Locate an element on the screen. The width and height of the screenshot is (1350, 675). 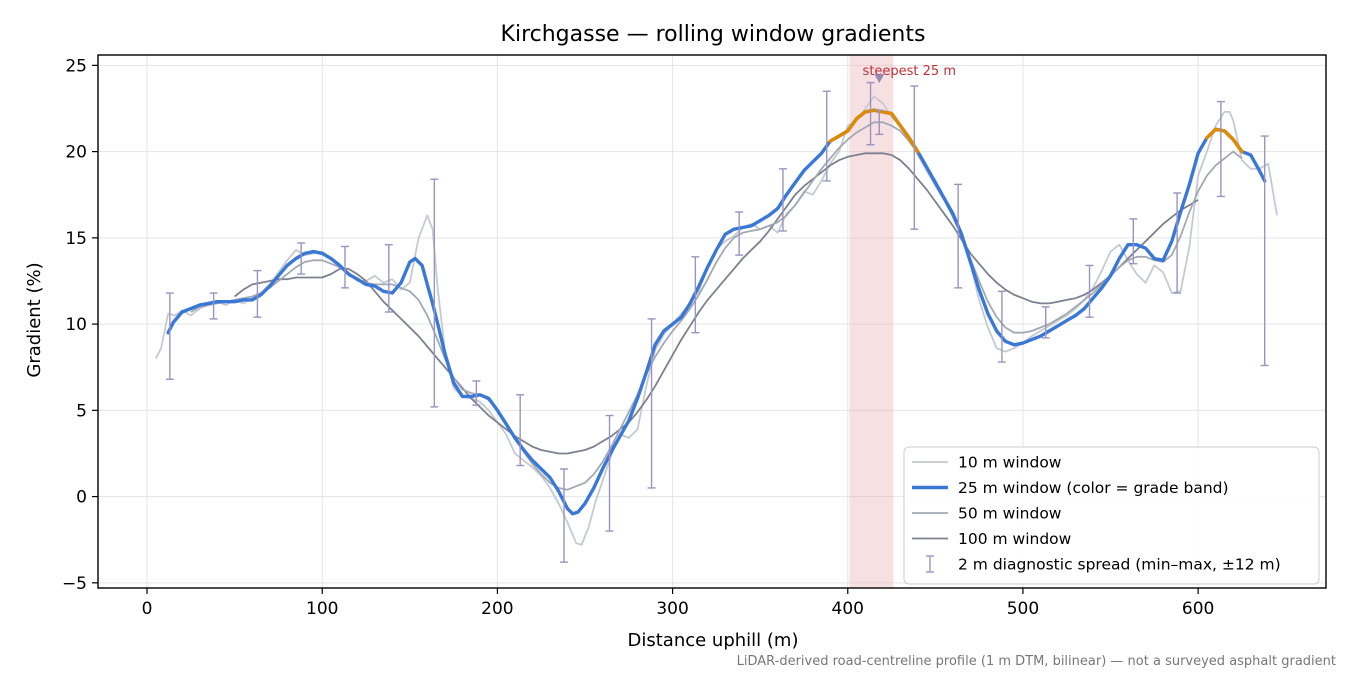
x-tick-label: 400 is located at coordinates (848, 609).